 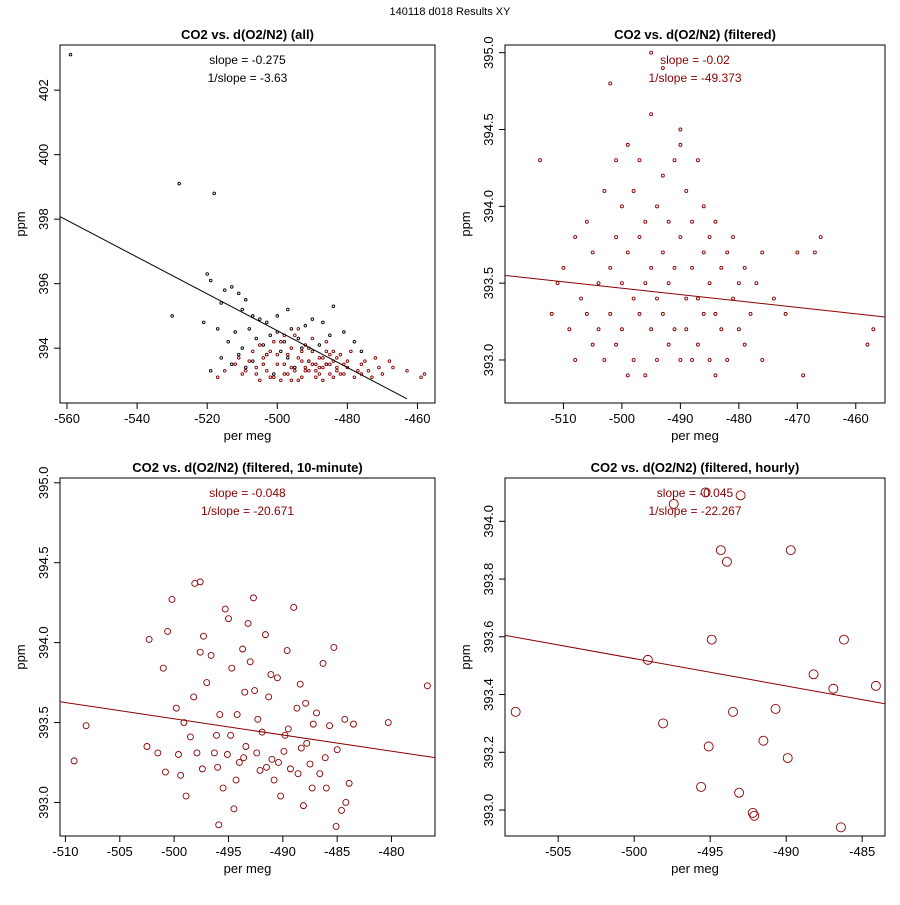 What do you see at coordinates (695, 493) in the screenshot?
I see `slope-annotation: slope = -0.045` at bounding box center [695, 493].